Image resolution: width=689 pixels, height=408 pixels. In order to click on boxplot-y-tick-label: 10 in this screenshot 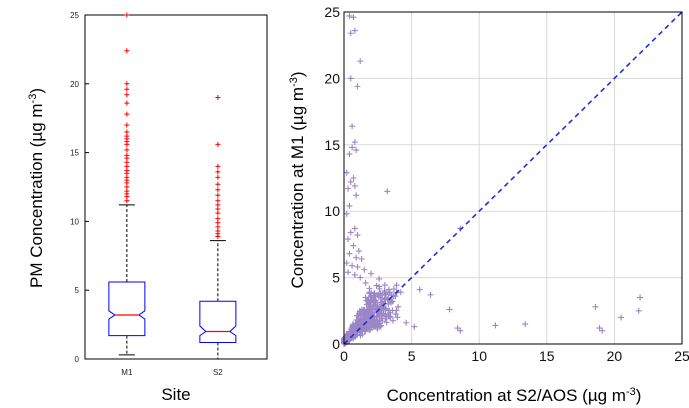, I will do `click(74, 221)`.